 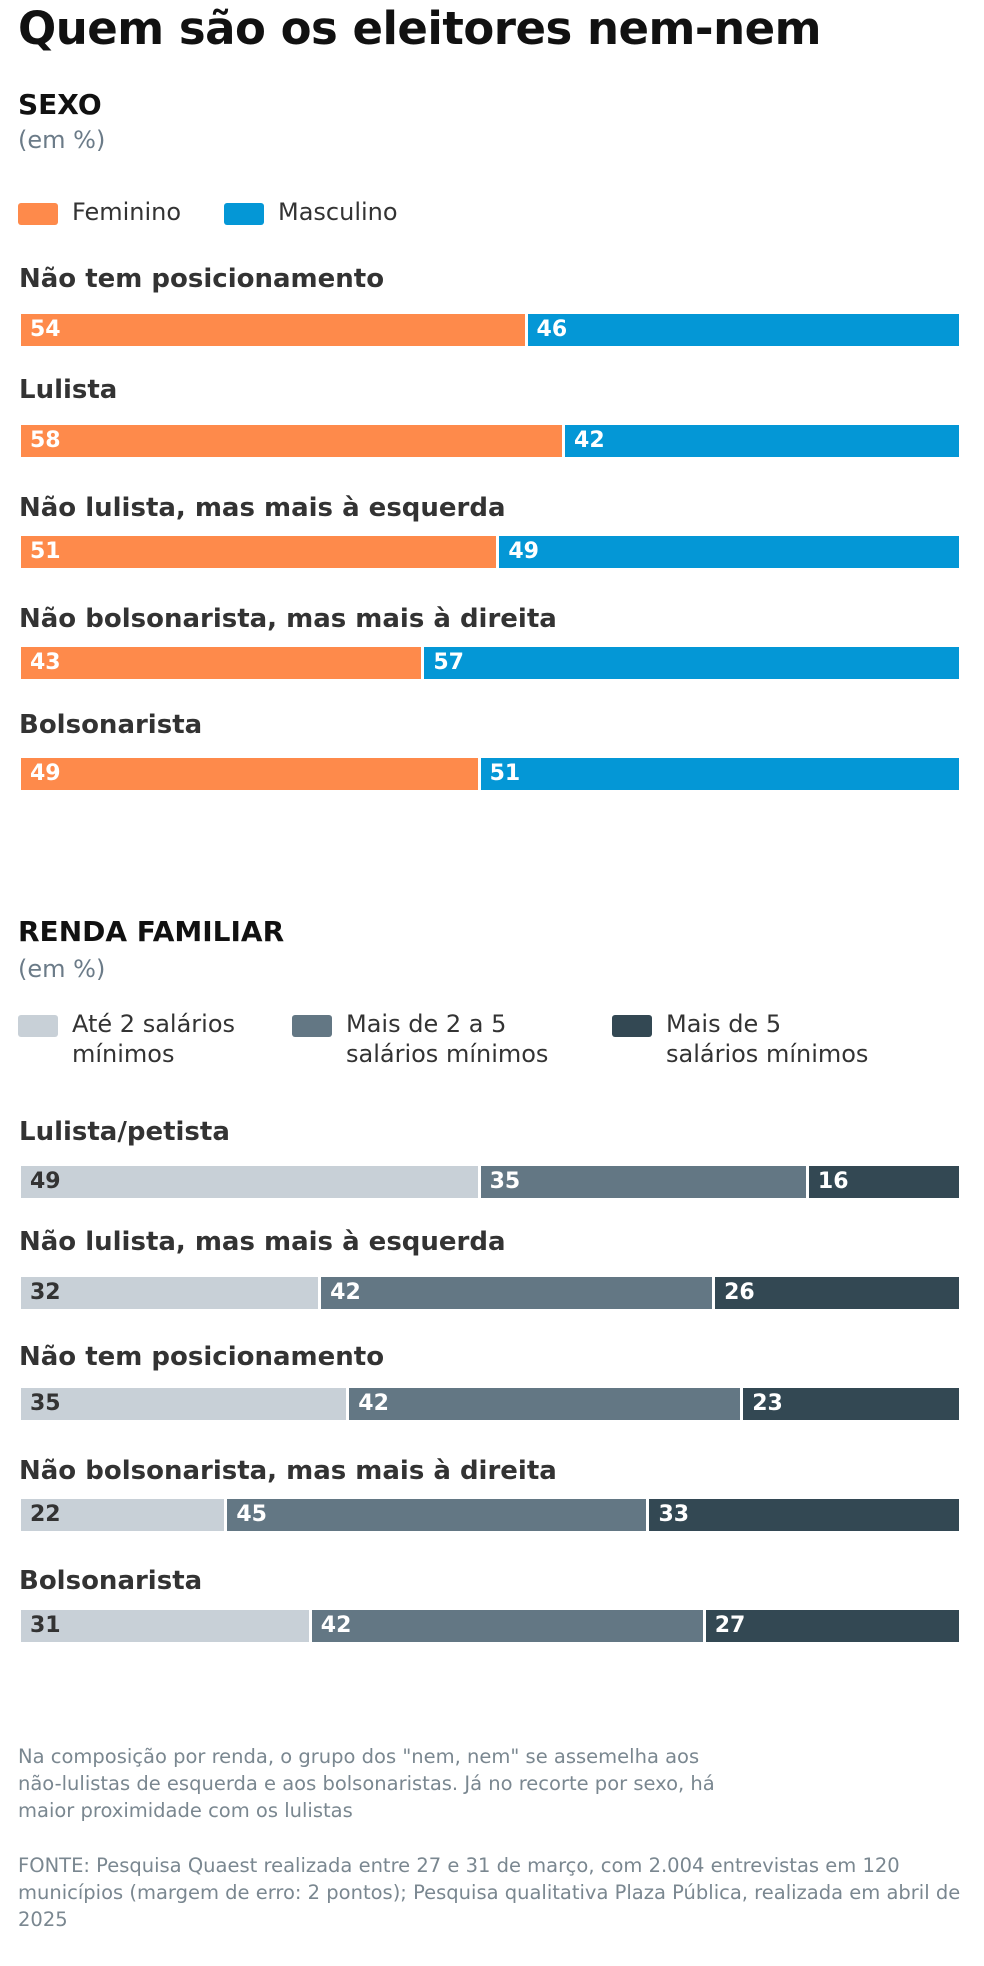 What do you see at coordinates (62, 140) in the screenshot?
I see `unit-label-sexo: (em %)` at bounding box center [62, 140].